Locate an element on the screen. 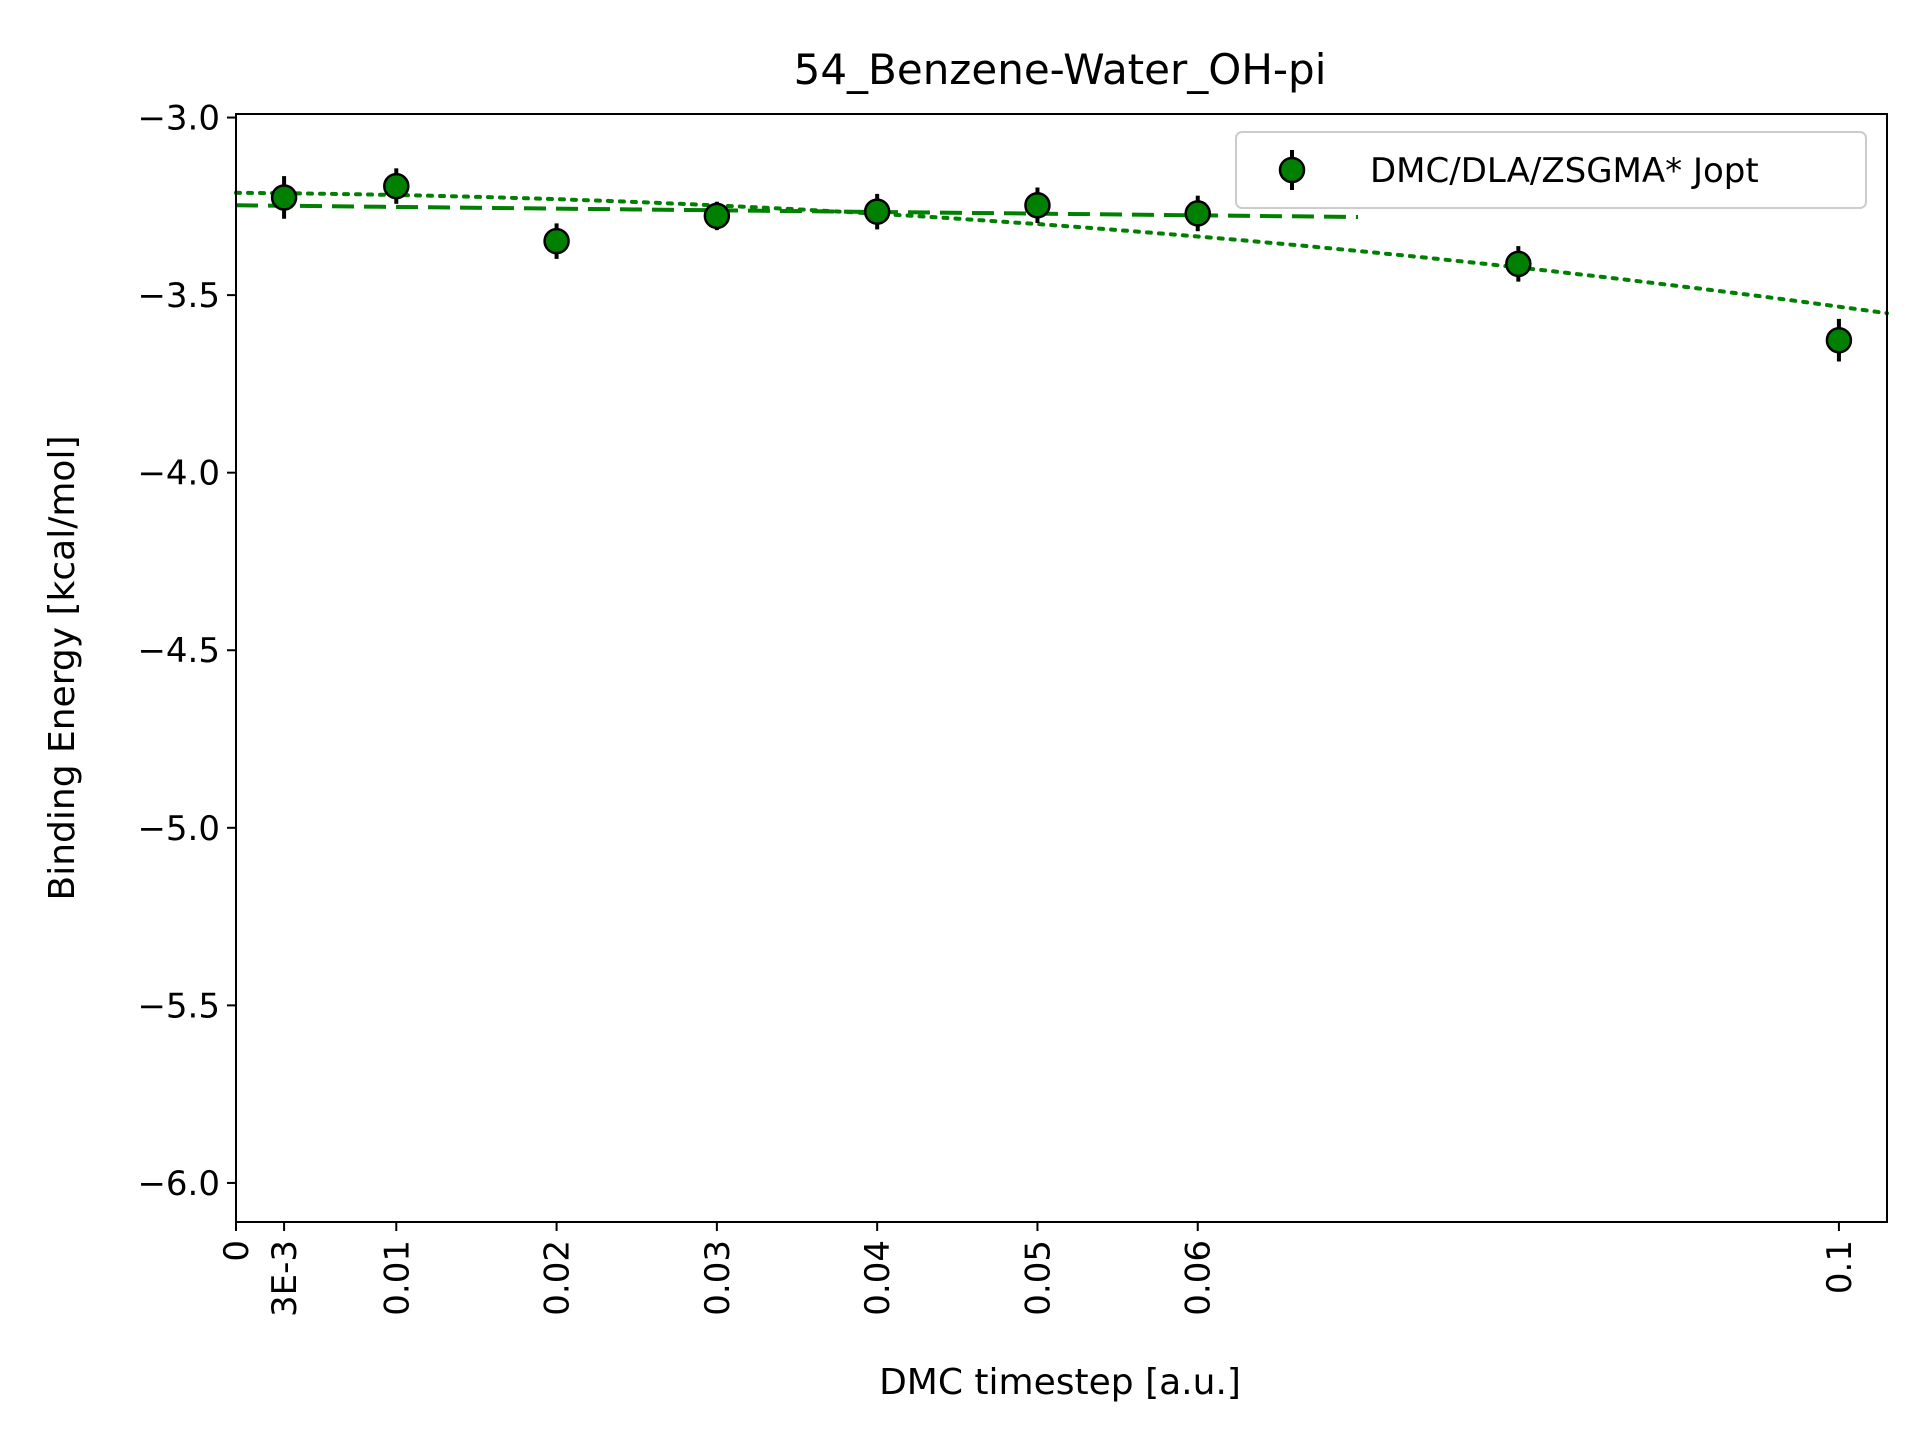 The width and height of the screenshot is (1920, 1440). plot-area is located at coordinates (1061, 265).